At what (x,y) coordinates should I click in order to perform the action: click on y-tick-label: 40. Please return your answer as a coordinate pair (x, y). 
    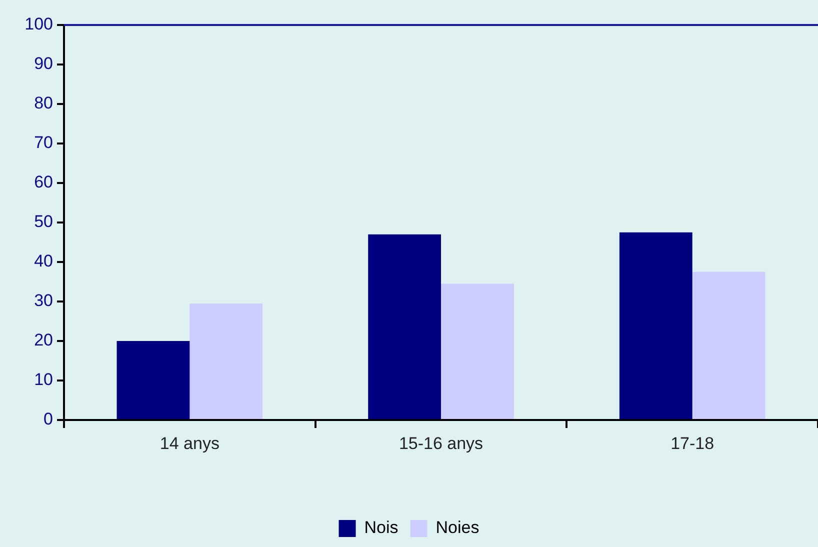
    Looking at the image, I should click on (43, 261).